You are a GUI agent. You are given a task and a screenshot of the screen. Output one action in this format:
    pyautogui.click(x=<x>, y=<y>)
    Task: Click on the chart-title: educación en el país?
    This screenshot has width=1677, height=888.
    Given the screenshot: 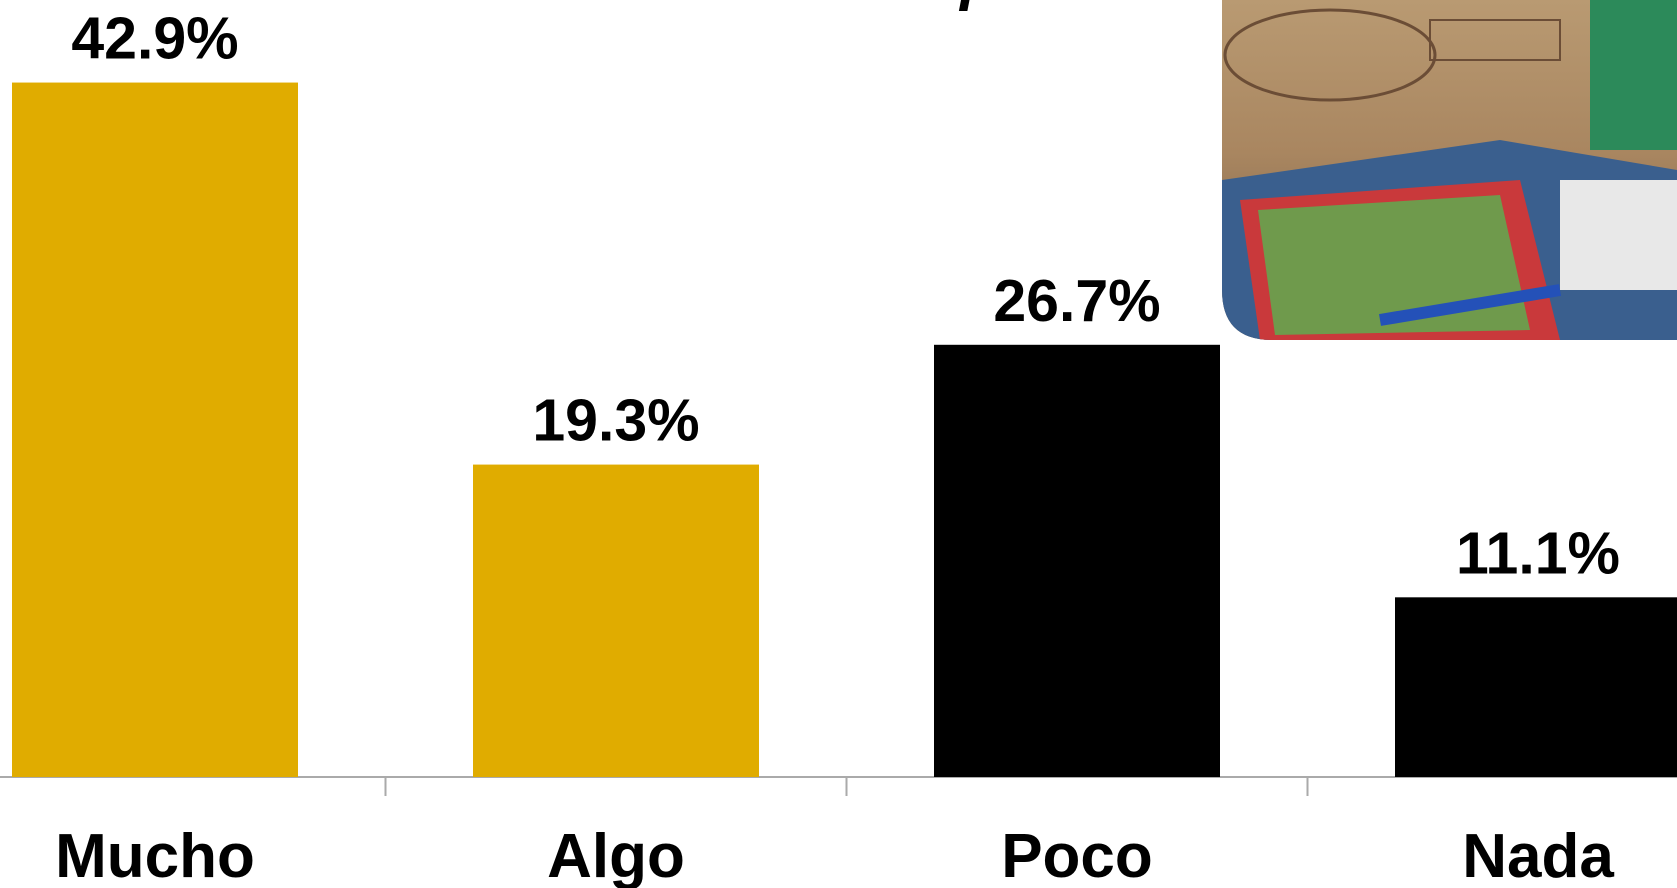 What is the action you would take?
    pyautogui.click(x=800, y=6)
    